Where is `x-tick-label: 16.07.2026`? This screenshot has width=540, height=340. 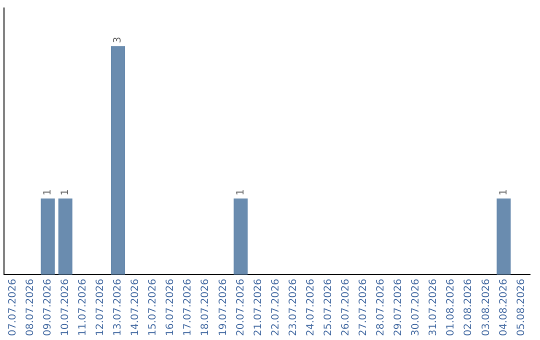
x-tick-label: 16.07.2026 is located at coordinates (170, 307).